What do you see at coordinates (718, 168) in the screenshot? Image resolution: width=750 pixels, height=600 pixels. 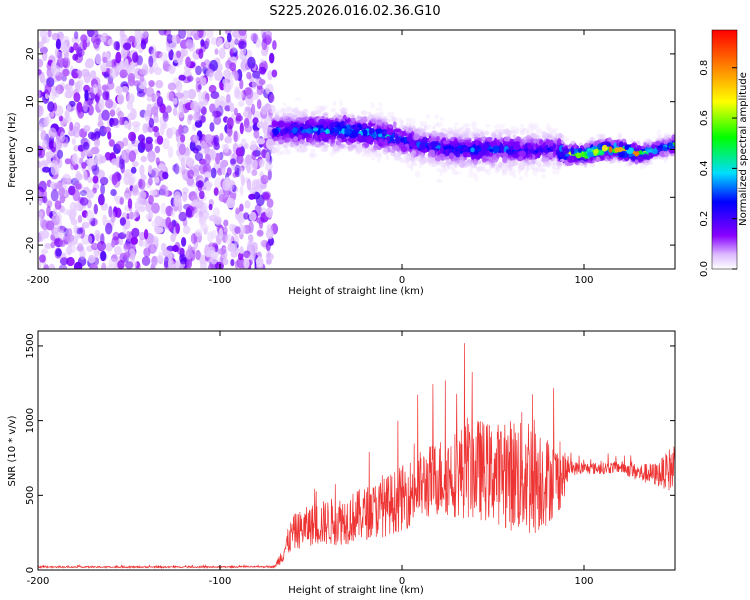 I see `colorbar-ticks: 0.0 0.2 0.4 0.6 0.8` at bounding box center [718, 168].